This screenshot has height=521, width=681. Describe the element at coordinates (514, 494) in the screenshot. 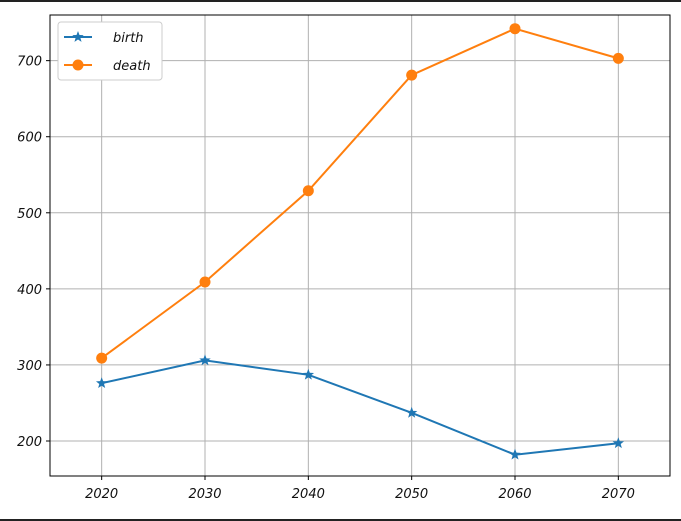

I see `x-tick-label: 2060` at that location.